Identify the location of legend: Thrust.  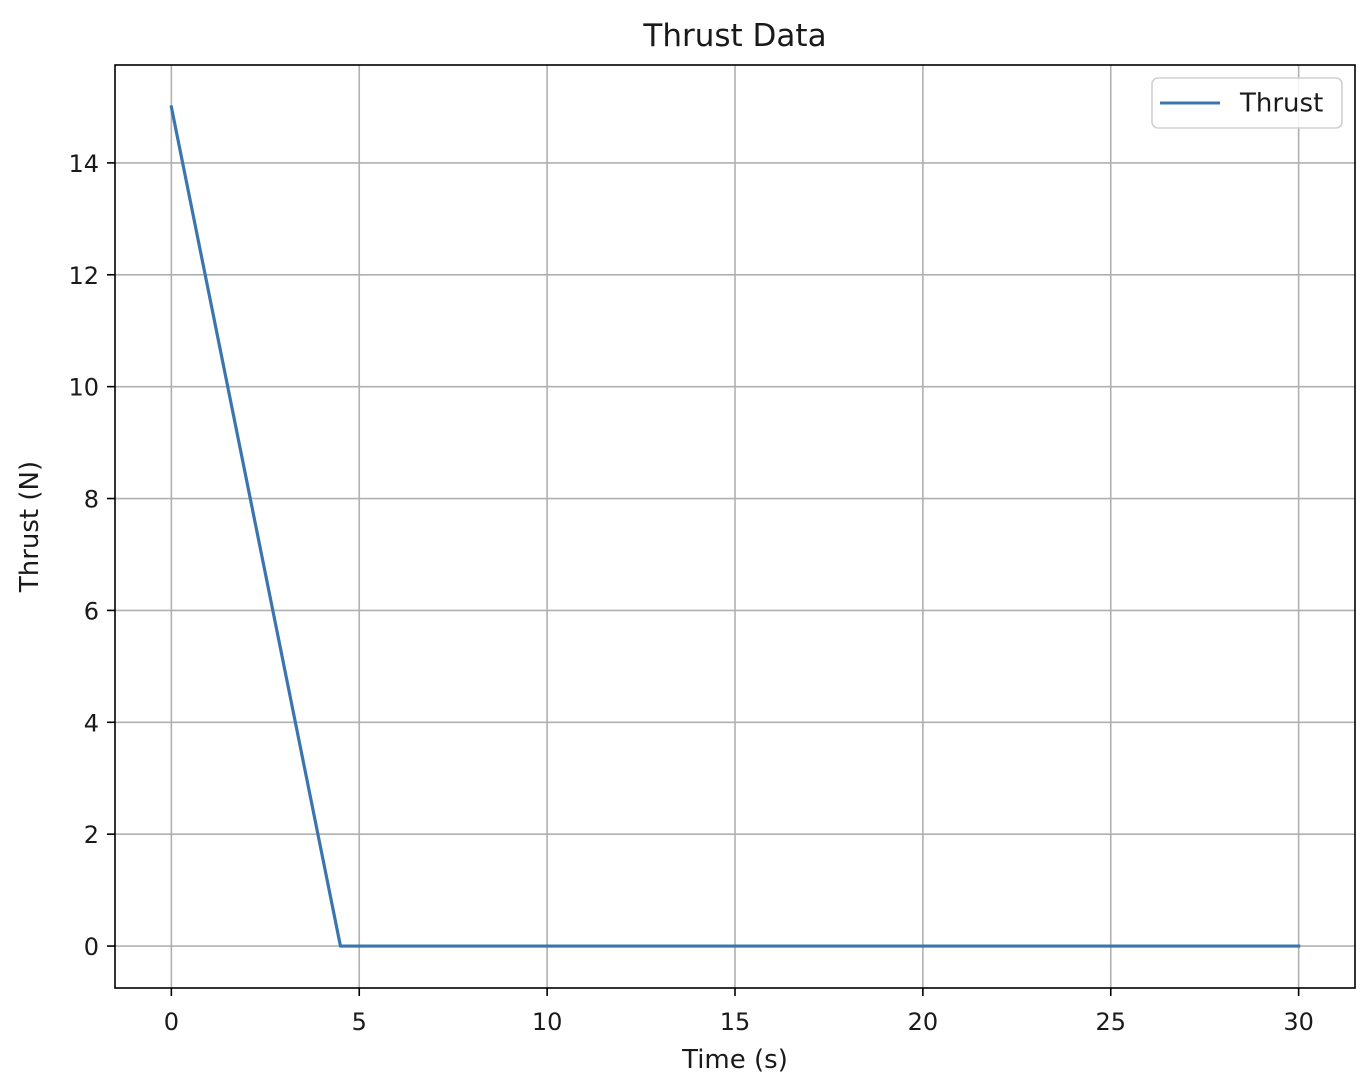
(1247, 103).